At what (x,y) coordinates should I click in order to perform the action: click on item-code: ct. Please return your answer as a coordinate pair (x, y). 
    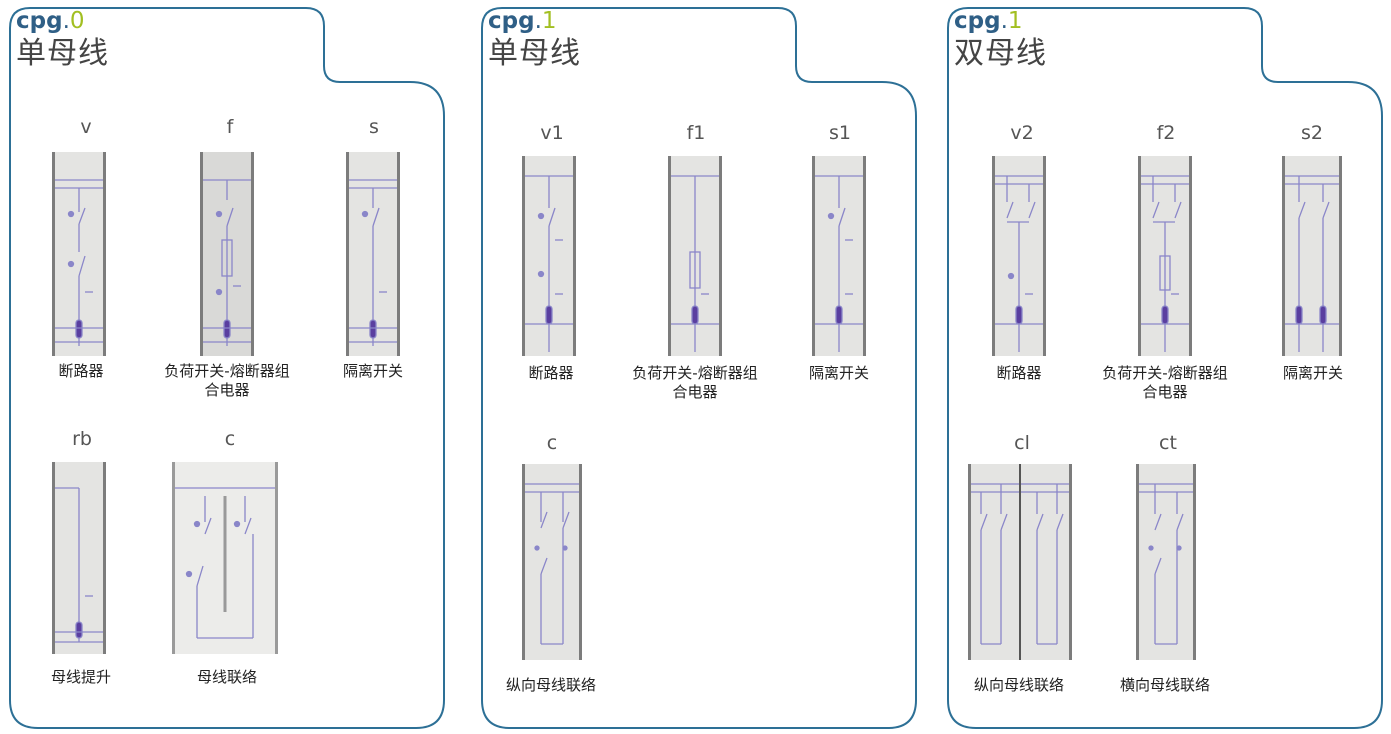
    Looking at the image, I should click on (1168, 443).